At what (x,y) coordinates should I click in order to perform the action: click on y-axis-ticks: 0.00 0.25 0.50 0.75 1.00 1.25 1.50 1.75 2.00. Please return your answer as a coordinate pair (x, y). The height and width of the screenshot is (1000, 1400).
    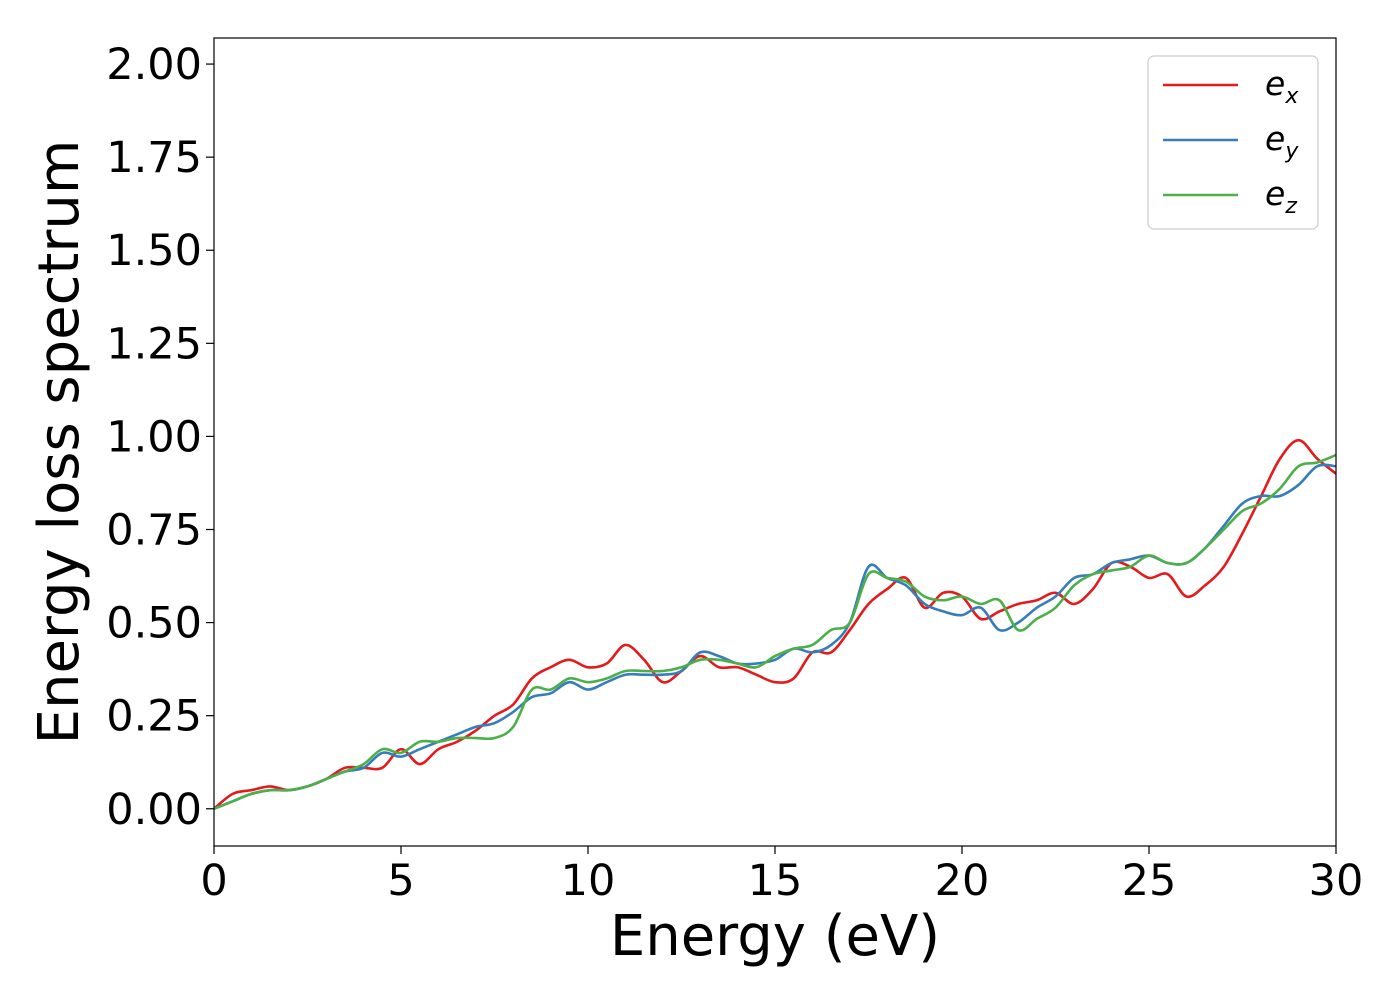
    Looking at the image, I should click on (160, 437).